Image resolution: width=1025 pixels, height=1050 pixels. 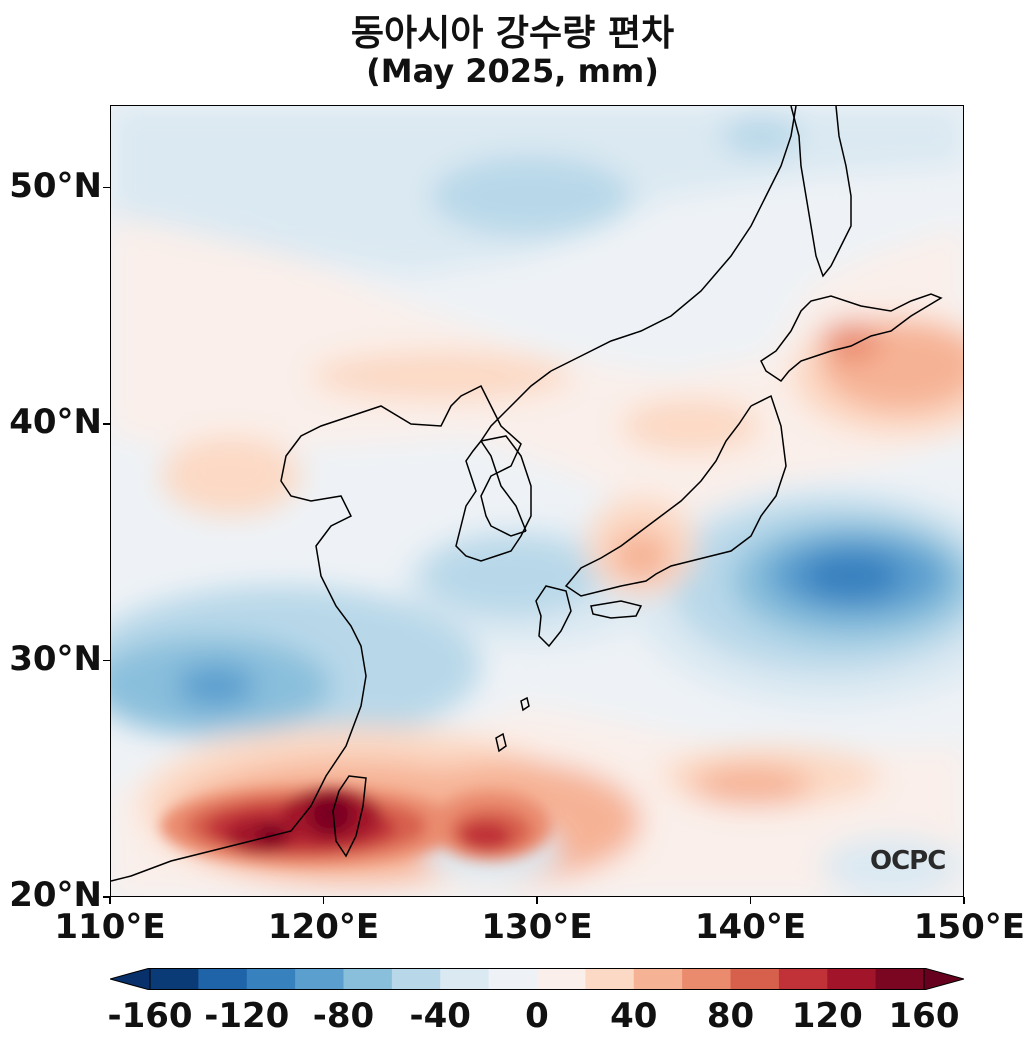 What do you see at coordinates (512, 33) in the screenshot?
I see `map-title: 동아시아 강수량 편차` at bounding box center [512, 33].